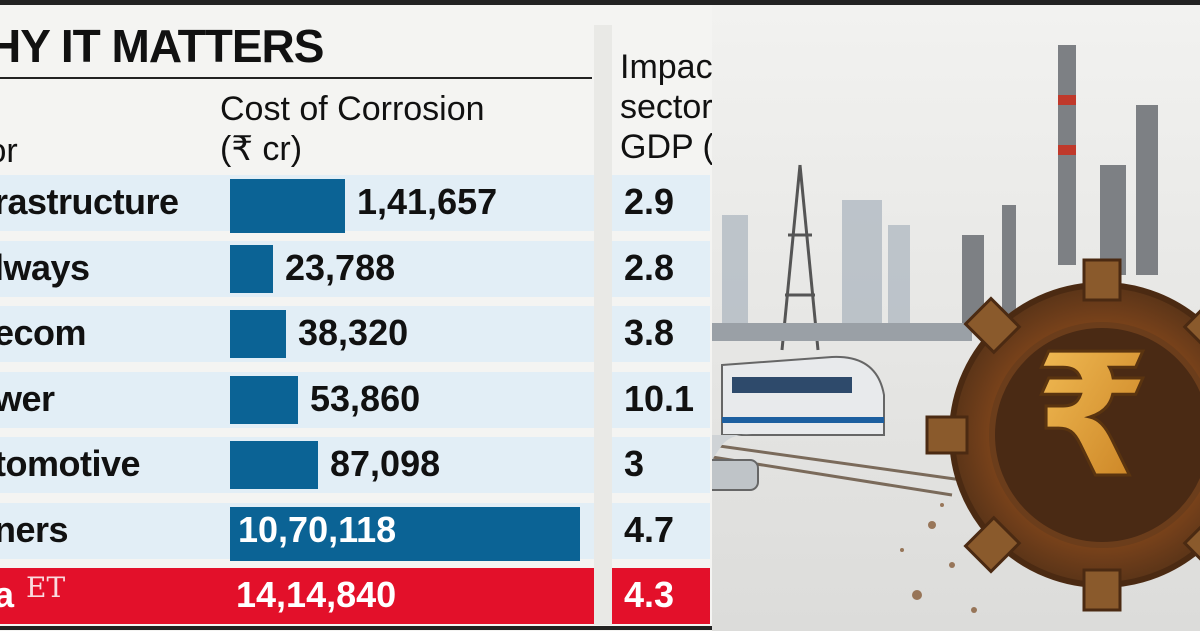 This screenshot has height=631, width=1200. What do you see at coordinates (89, 201) in the screenshot?
I see `sector-label: rastructure` at bounding box center [89, 201].